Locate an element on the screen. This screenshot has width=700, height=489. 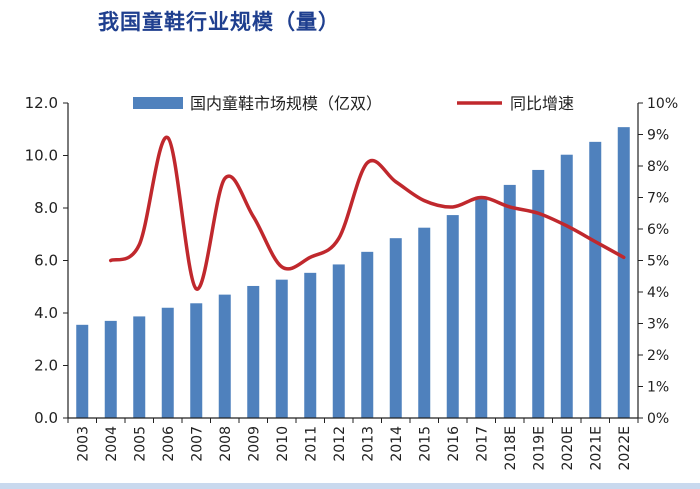
y-right-tick-label: 0% is located at coordinates (658, 419).